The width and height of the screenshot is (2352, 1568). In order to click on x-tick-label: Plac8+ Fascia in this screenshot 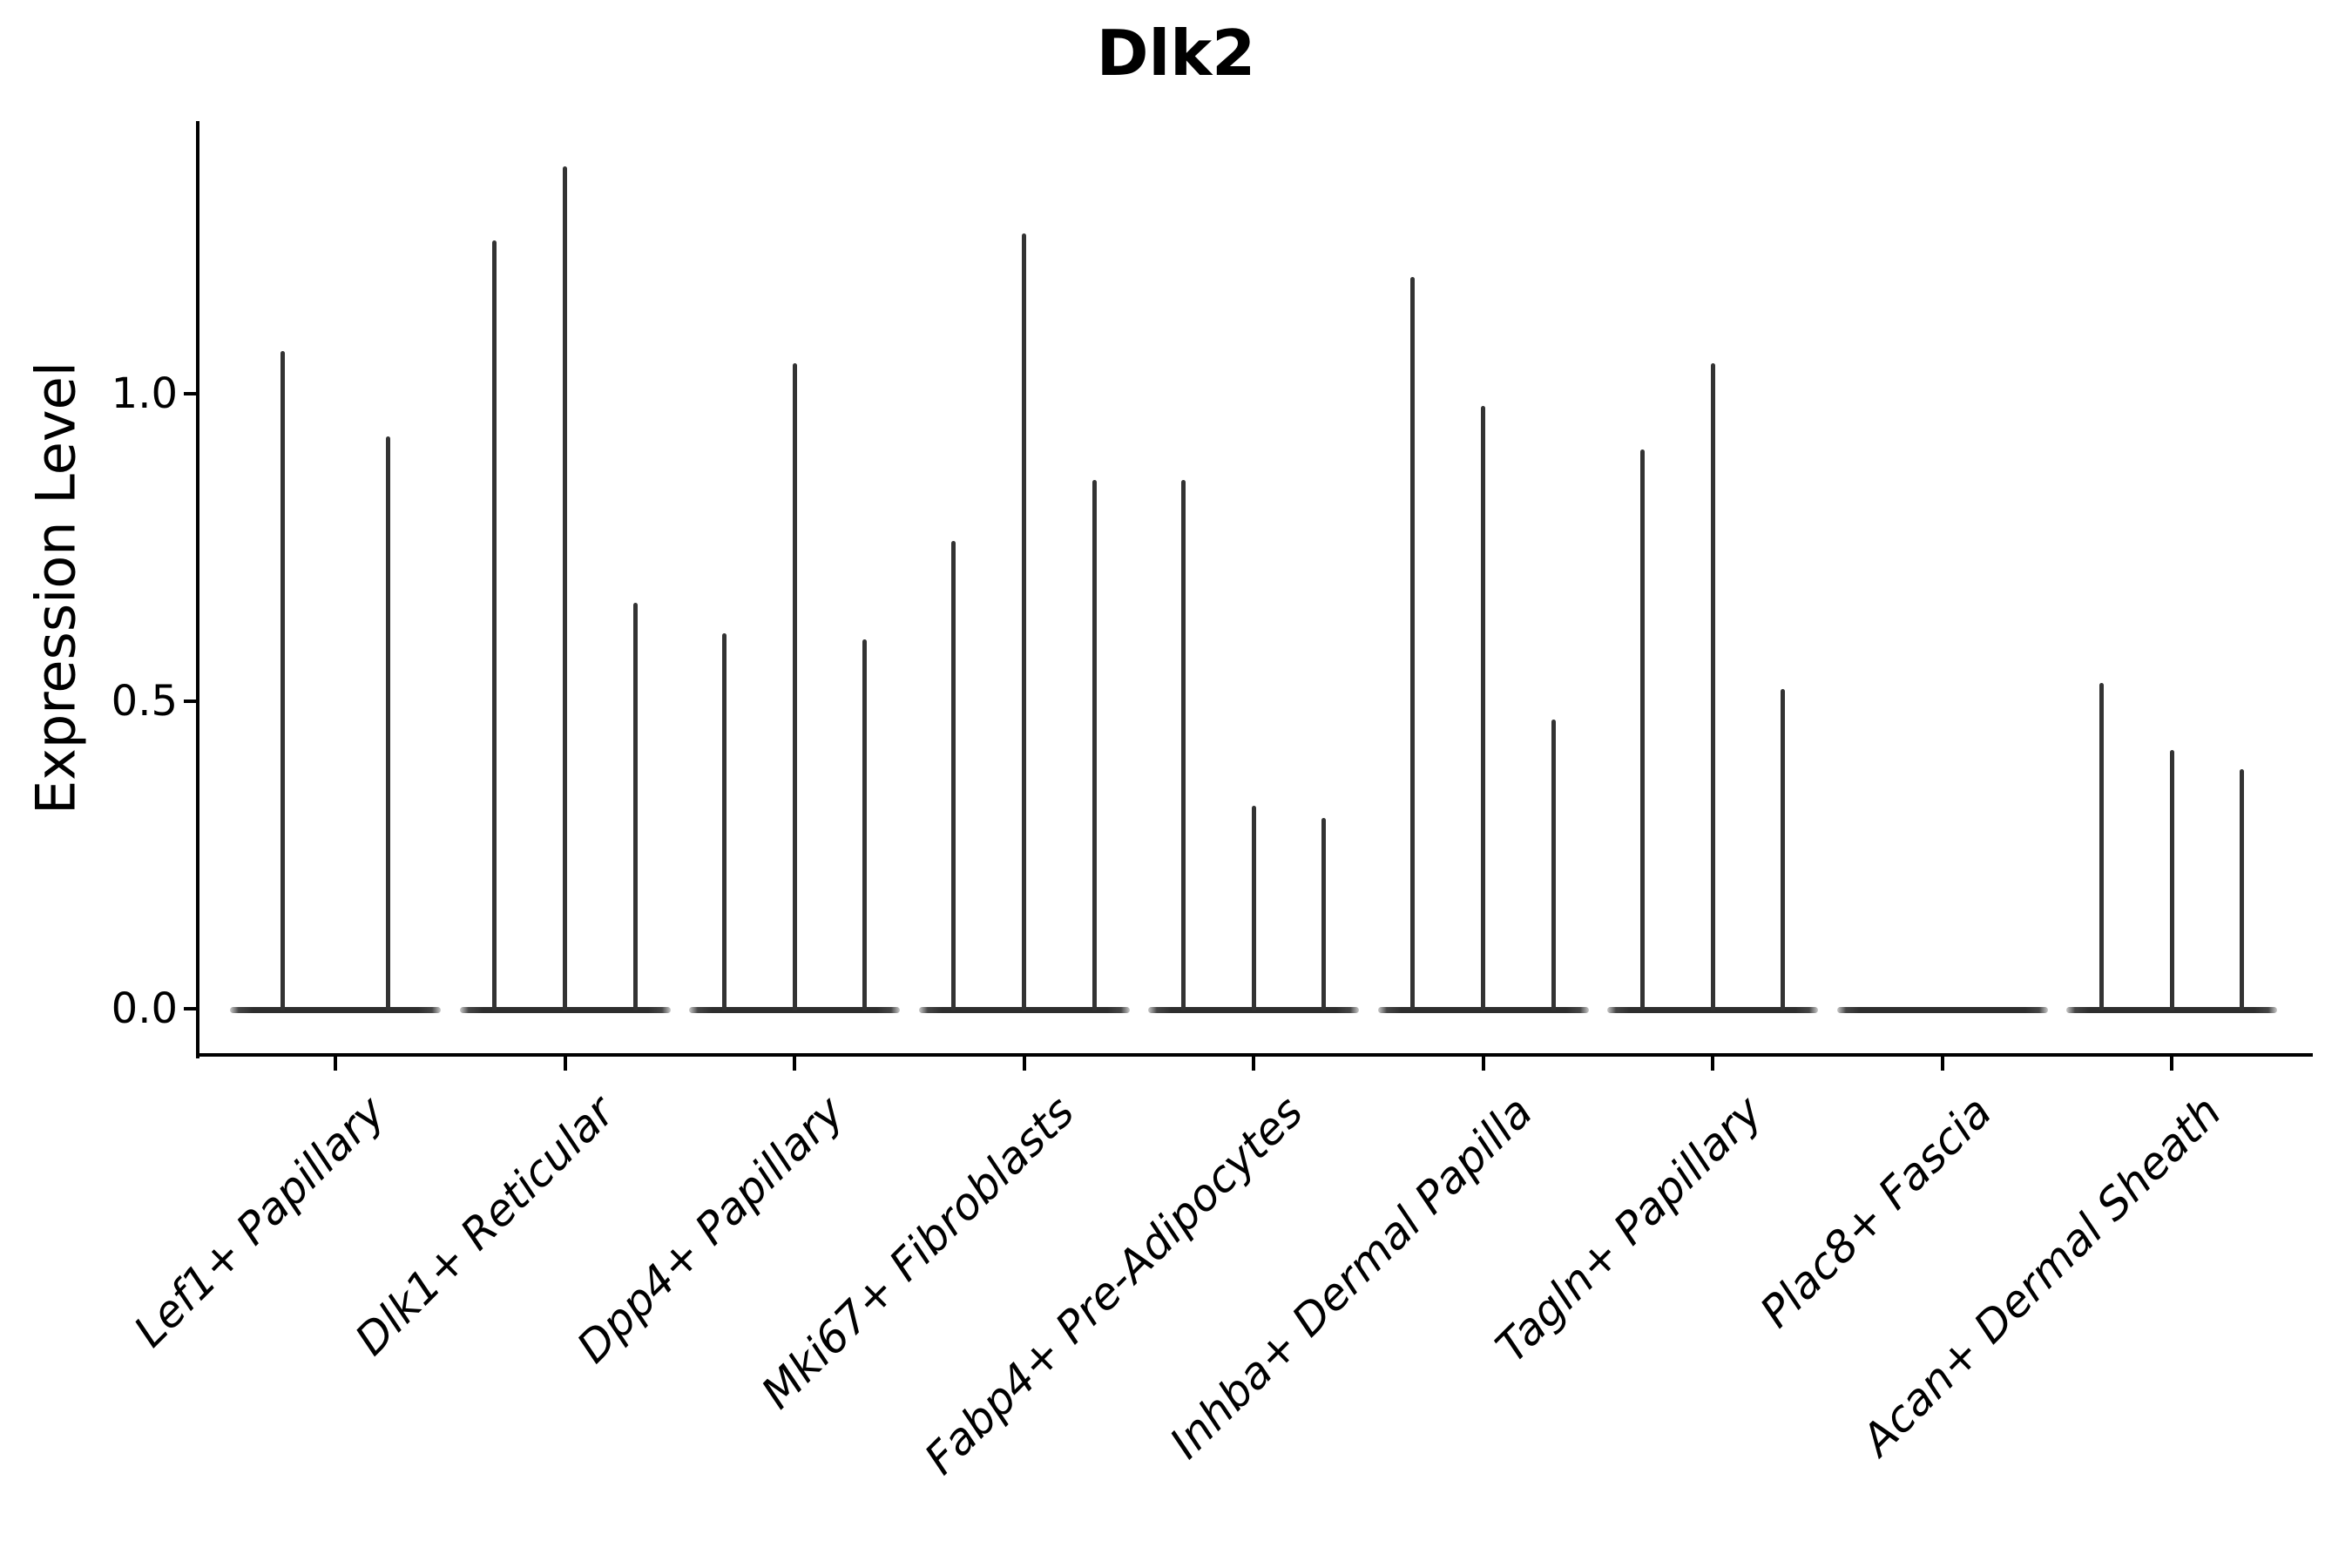, I will do `click(1876, 1212)`.